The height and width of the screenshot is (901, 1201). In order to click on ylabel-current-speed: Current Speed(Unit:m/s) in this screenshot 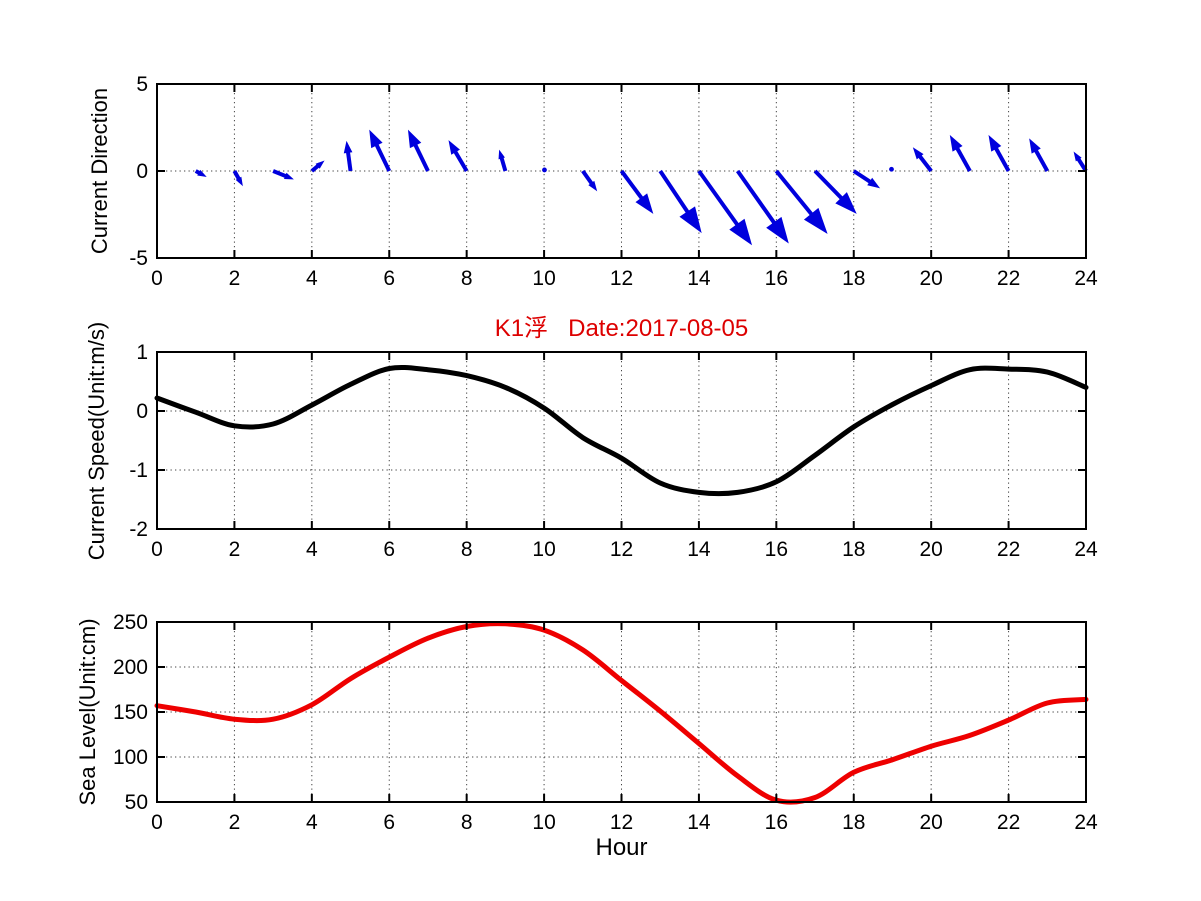, I will do `click(96, 441)`.